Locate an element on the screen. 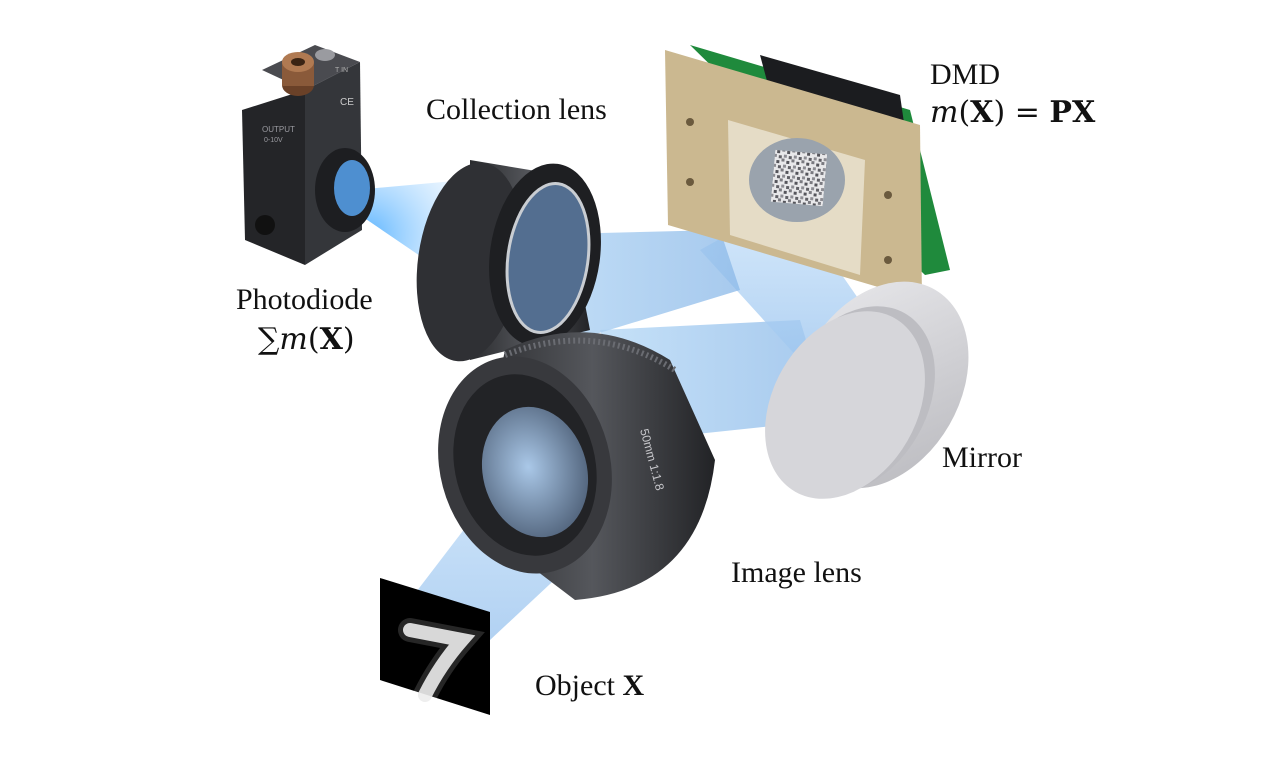  sensor-tin-text: T IN is located at coordinates (341, 70).